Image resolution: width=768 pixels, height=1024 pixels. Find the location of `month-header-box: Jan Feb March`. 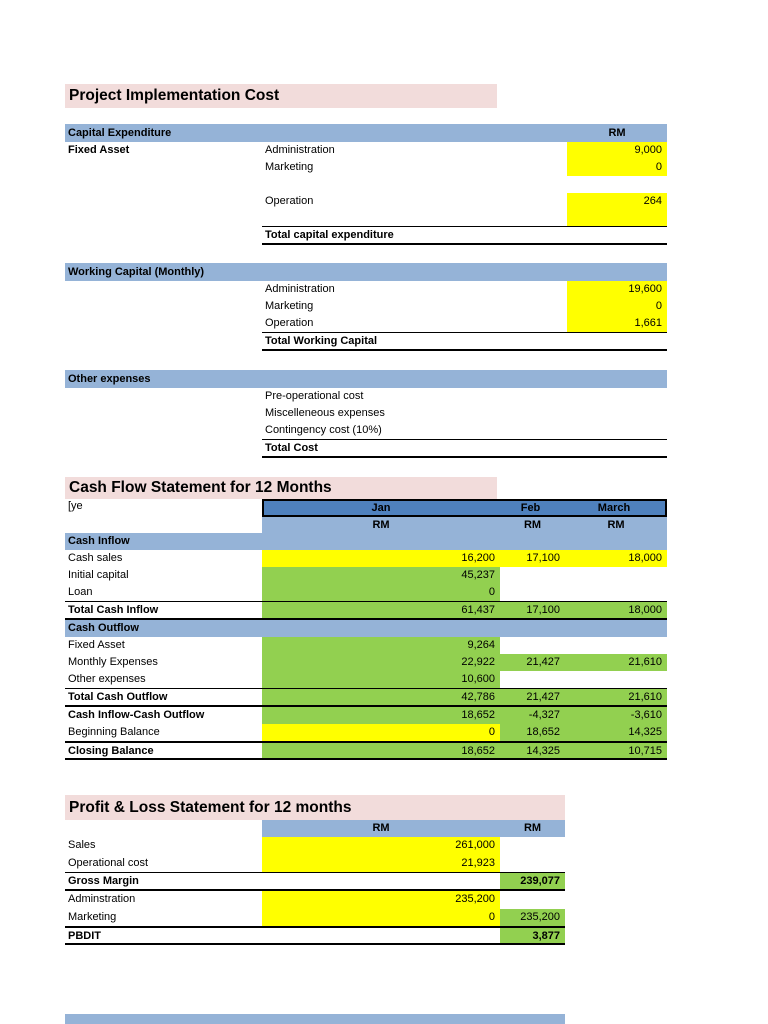

month-header-box: Jan Feb March is located at coordinates (464, 508).